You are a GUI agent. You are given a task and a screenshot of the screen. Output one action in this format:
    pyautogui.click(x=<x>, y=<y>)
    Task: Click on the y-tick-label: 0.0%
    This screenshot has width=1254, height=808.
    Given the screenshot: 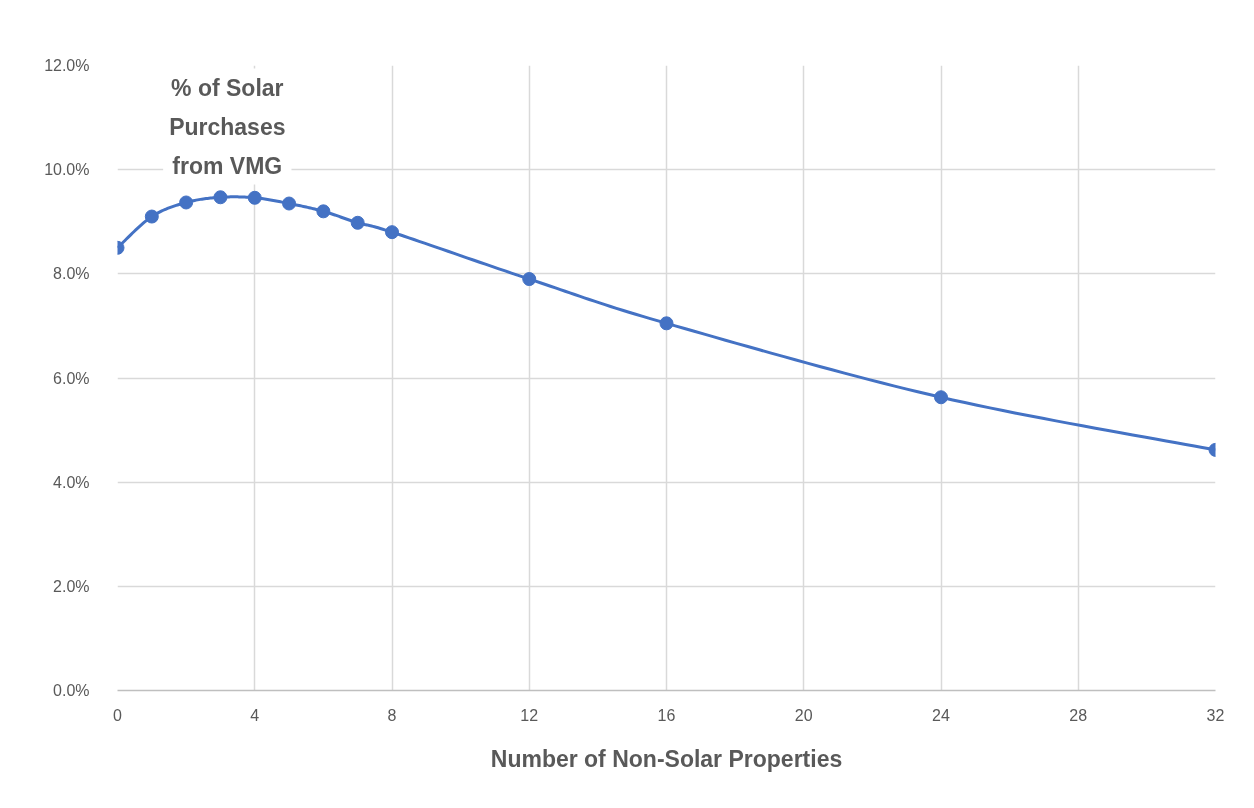 What is the action you would take?
    pyautogui.click(x=71, y=690)
    